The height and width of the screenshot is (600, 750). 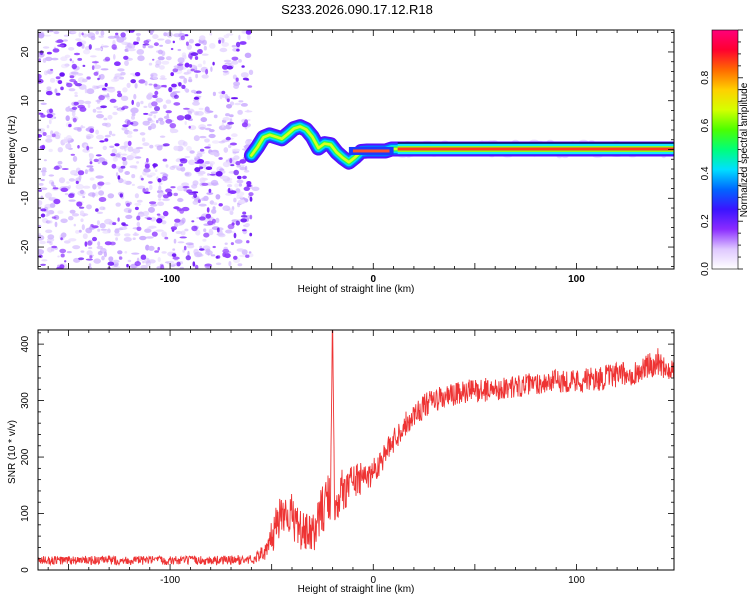 What do you see at coordinates (705, 77) in the screenshot?
I see `colorbar-tick-label: 0.8` at bounding box center [705, 77].